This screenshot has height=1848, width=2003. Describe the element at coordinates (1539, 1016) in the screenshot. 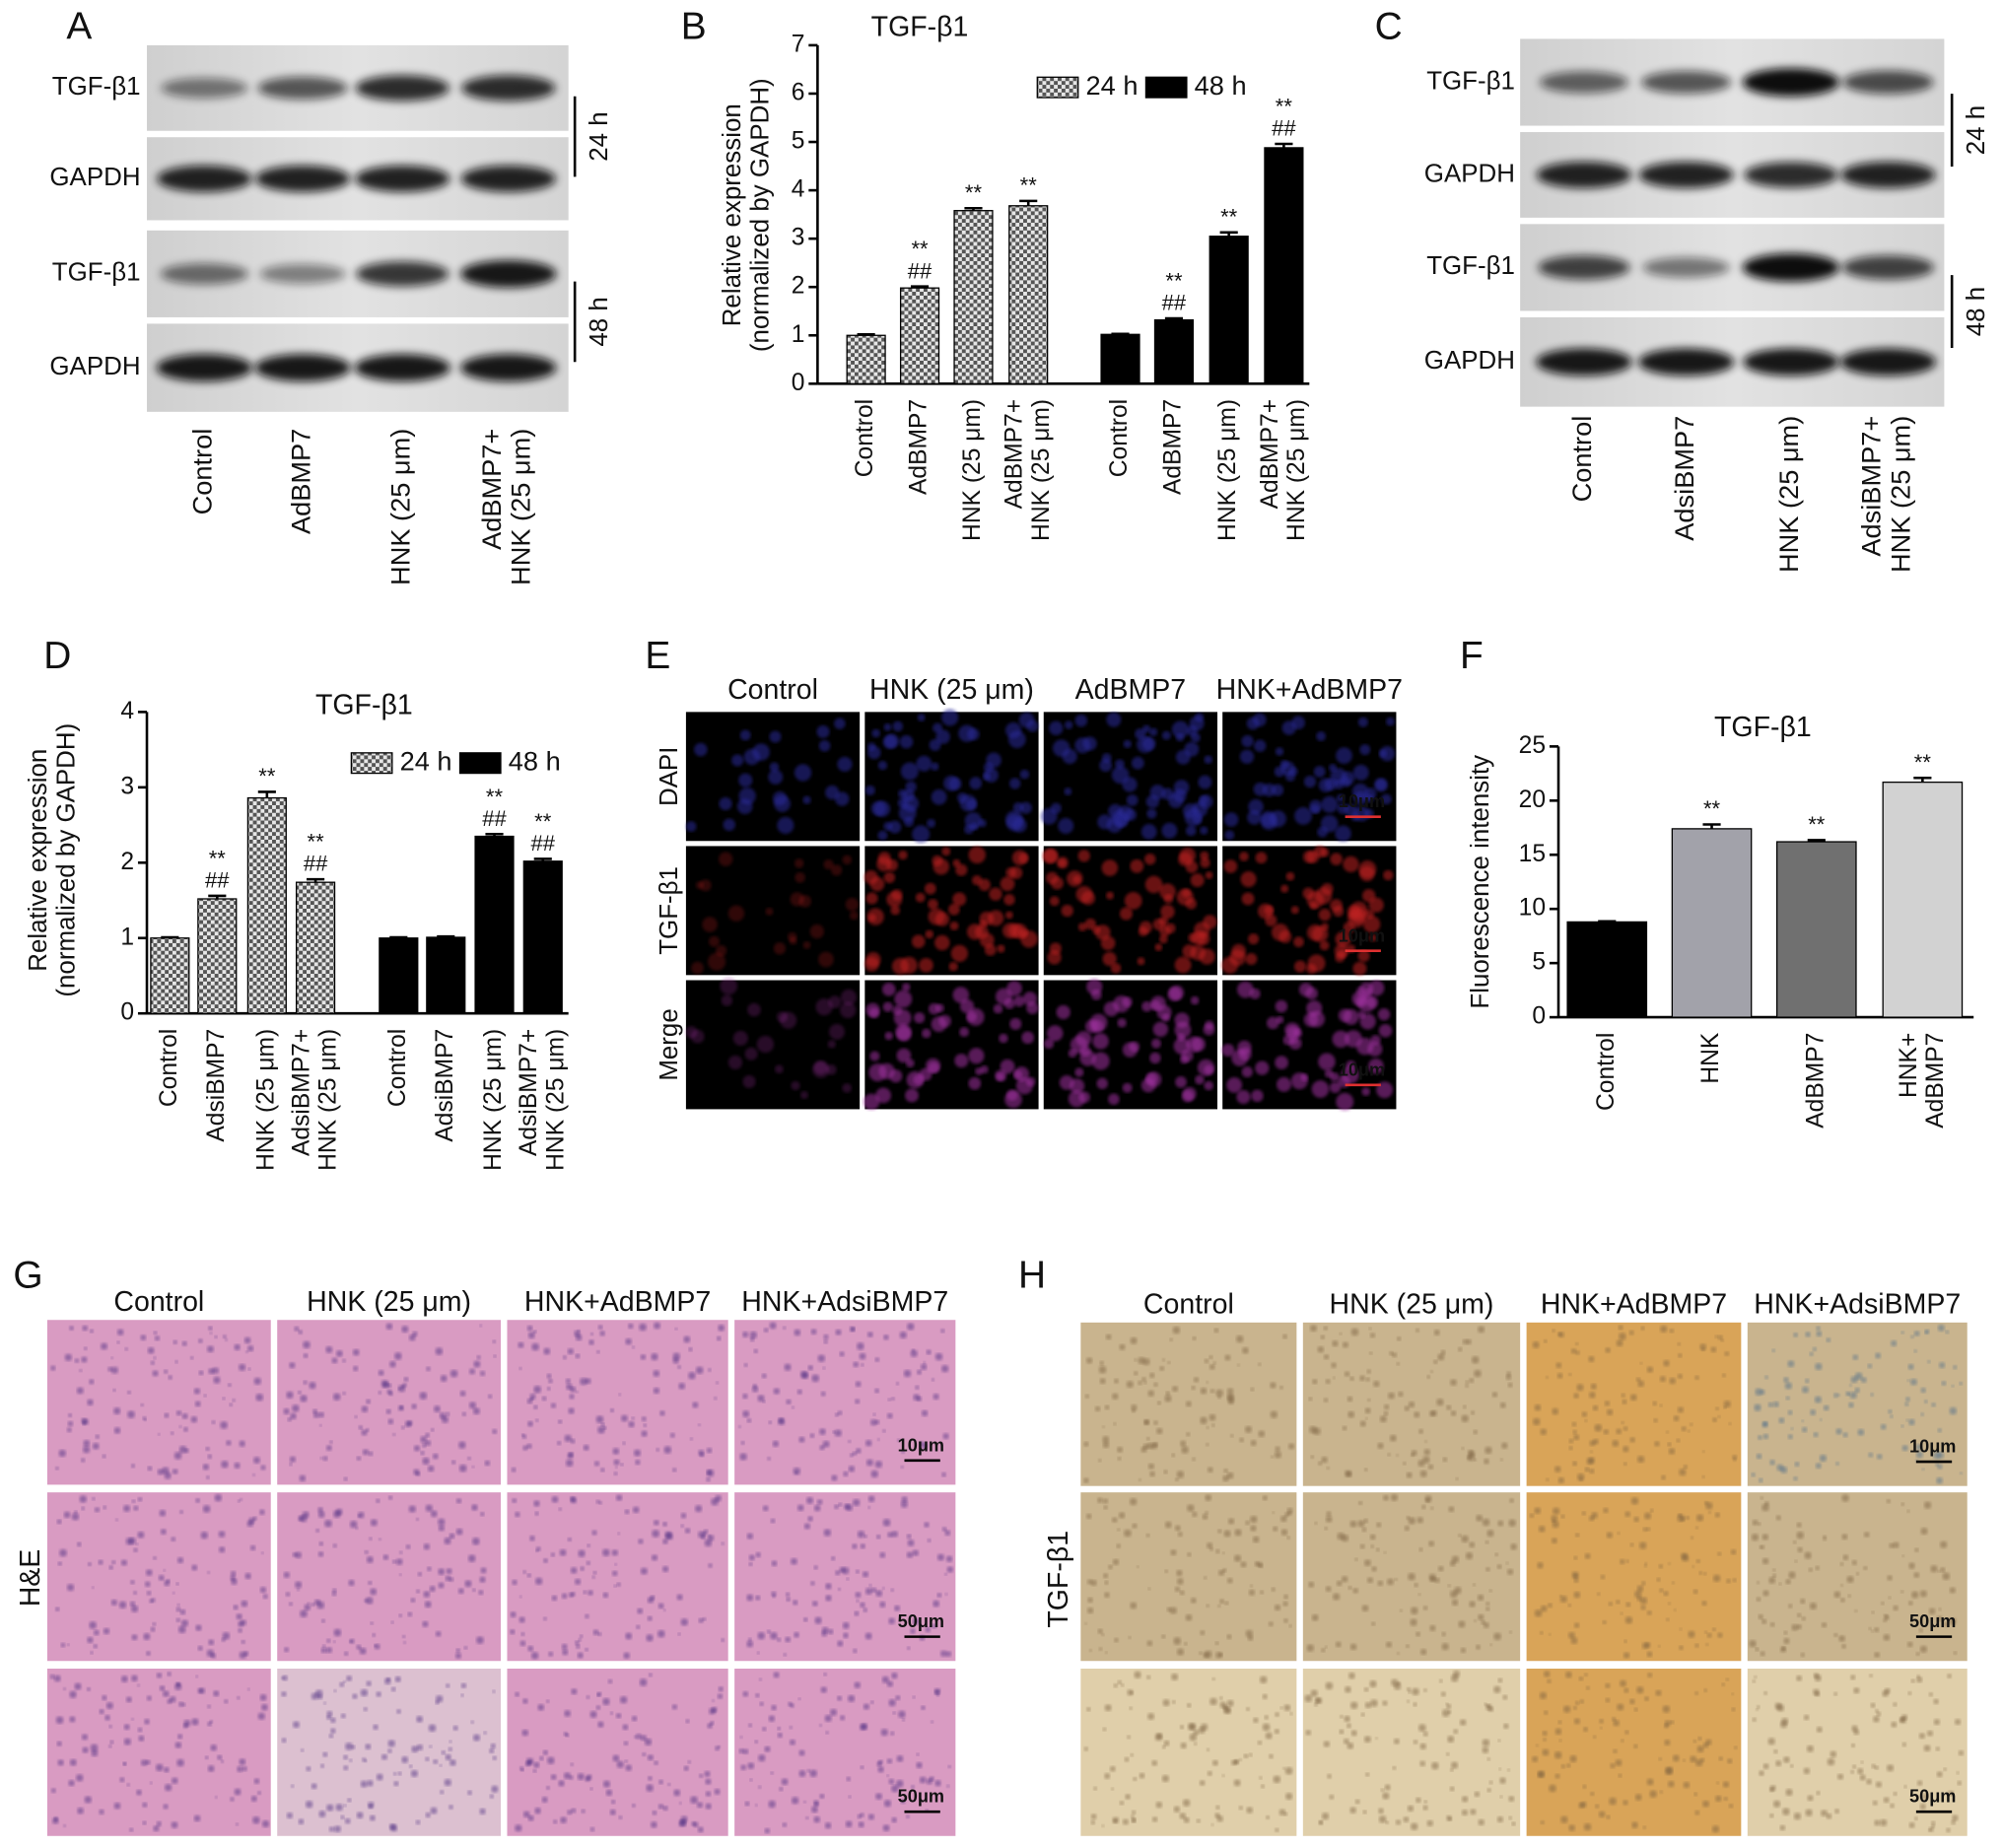

I see `y-tick-label: 0` at that location.